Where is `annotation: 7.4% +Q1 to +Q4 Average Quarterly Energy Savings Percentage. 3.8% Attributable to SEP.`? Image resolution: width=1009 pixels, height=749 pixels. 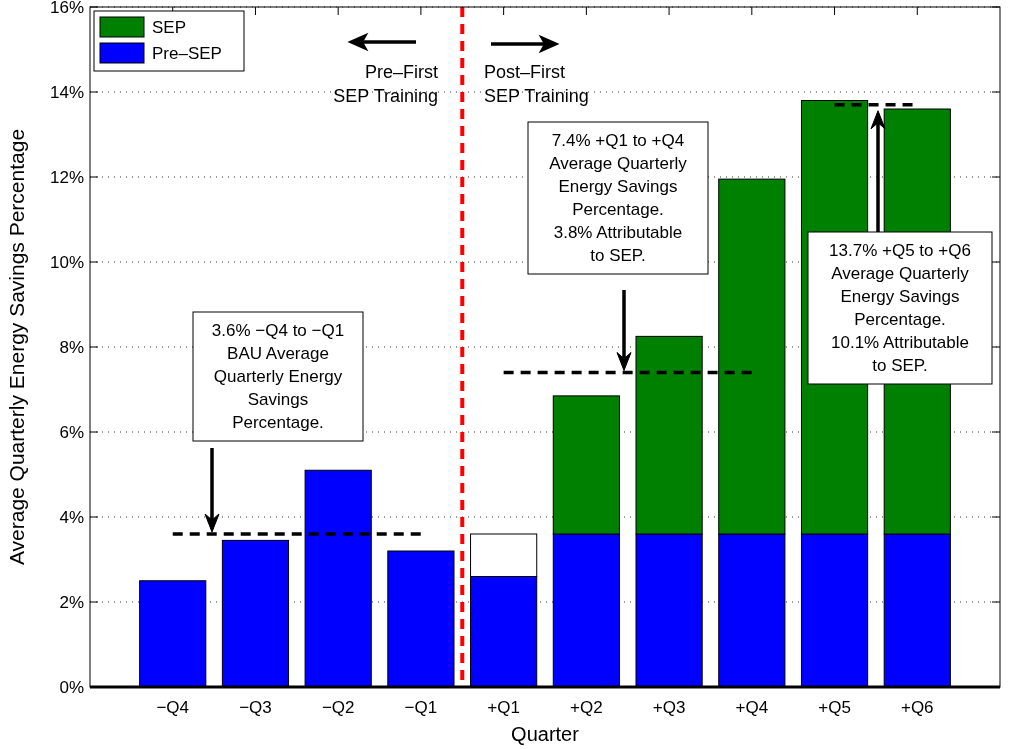 annotation: 7.4% +Q1 to +Q4 Average Quarterly Energy Savings Percentage. 3.8% Attributable to SEP. is located at coordinates (618, 198).